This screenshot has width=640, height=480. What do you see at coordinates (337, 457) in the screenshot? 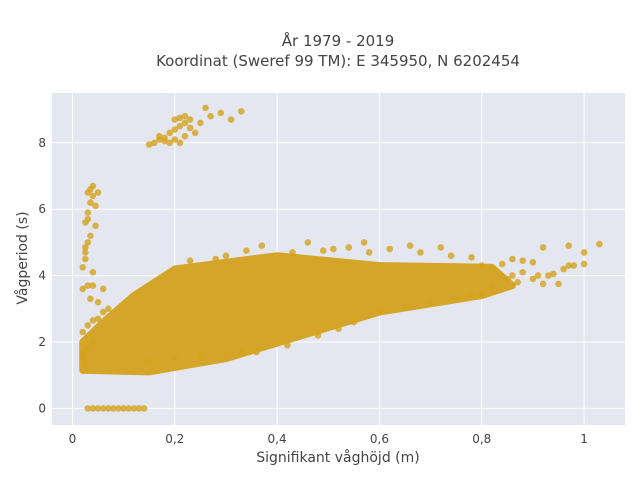
I see `x-axis-title: Signifikant våghöjd (m)` at bounding box center [337, 457].